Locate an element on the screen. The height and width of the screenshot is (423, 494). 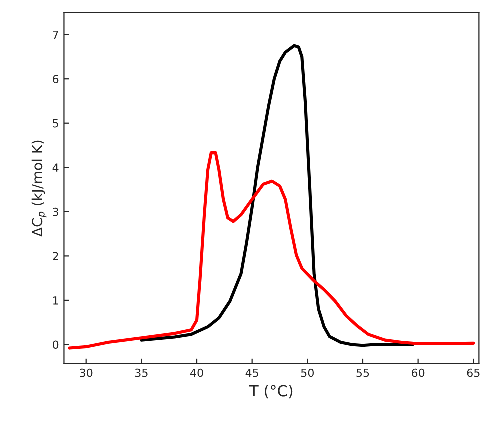
x-tick-label: 50 is located at coordinates (307, 373).